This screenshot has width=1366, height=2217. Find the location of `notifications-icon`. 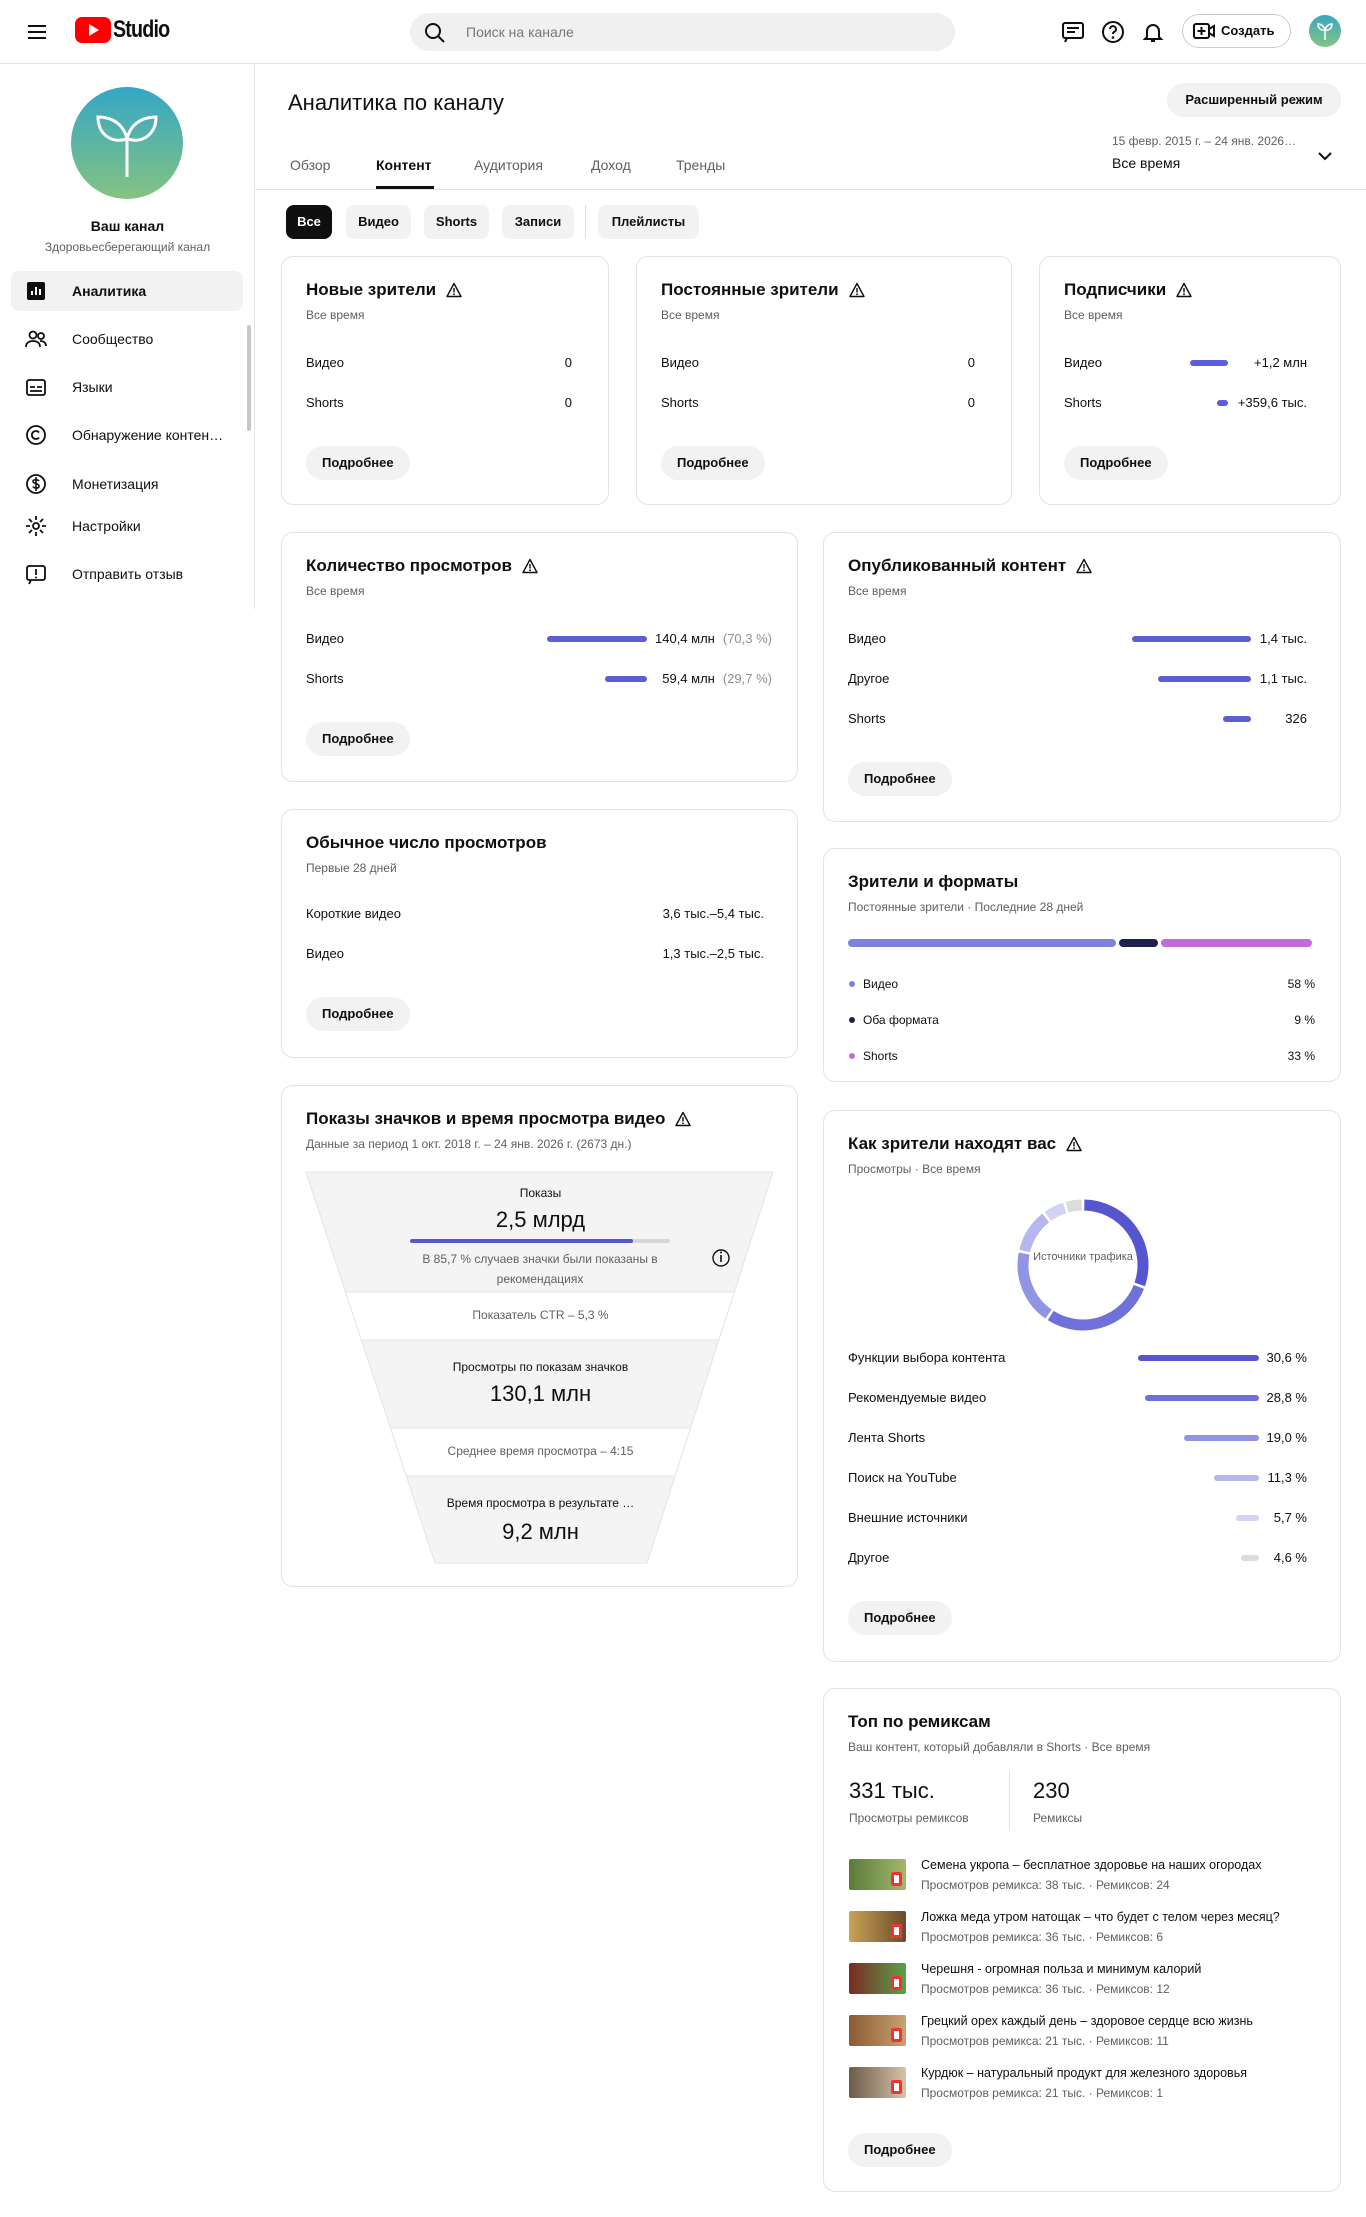

notifications-icon is located at coordinates (1153, 32).